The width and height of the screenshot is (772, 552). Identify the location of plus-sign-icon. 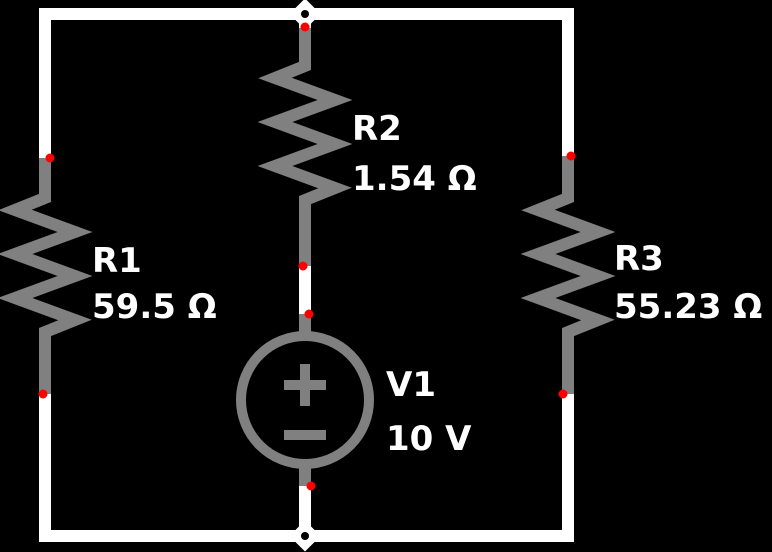
(305, 385).